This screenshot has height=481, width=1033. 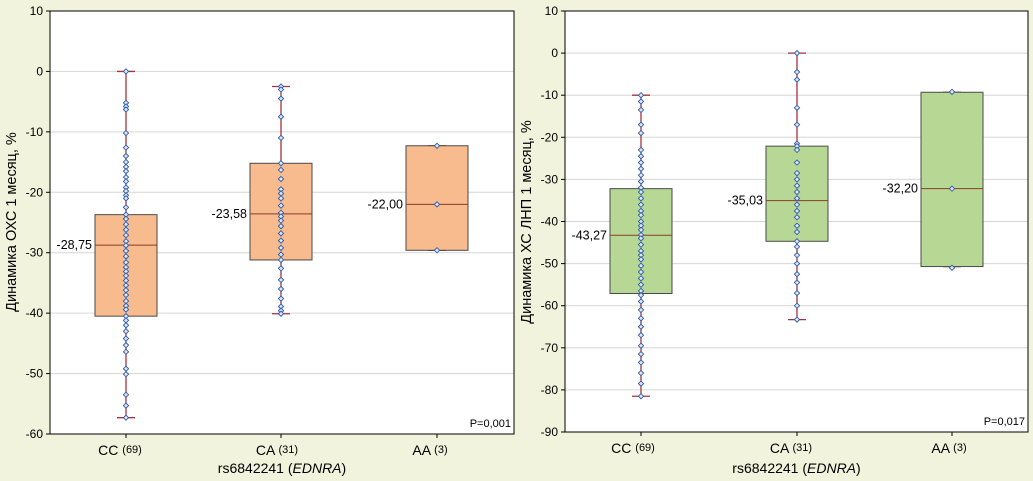 What do you see at coordinates (255, 468) in the screenshot?
I see `x-axis-label-text: rs6842241 (` at bounding box center [255, 468].